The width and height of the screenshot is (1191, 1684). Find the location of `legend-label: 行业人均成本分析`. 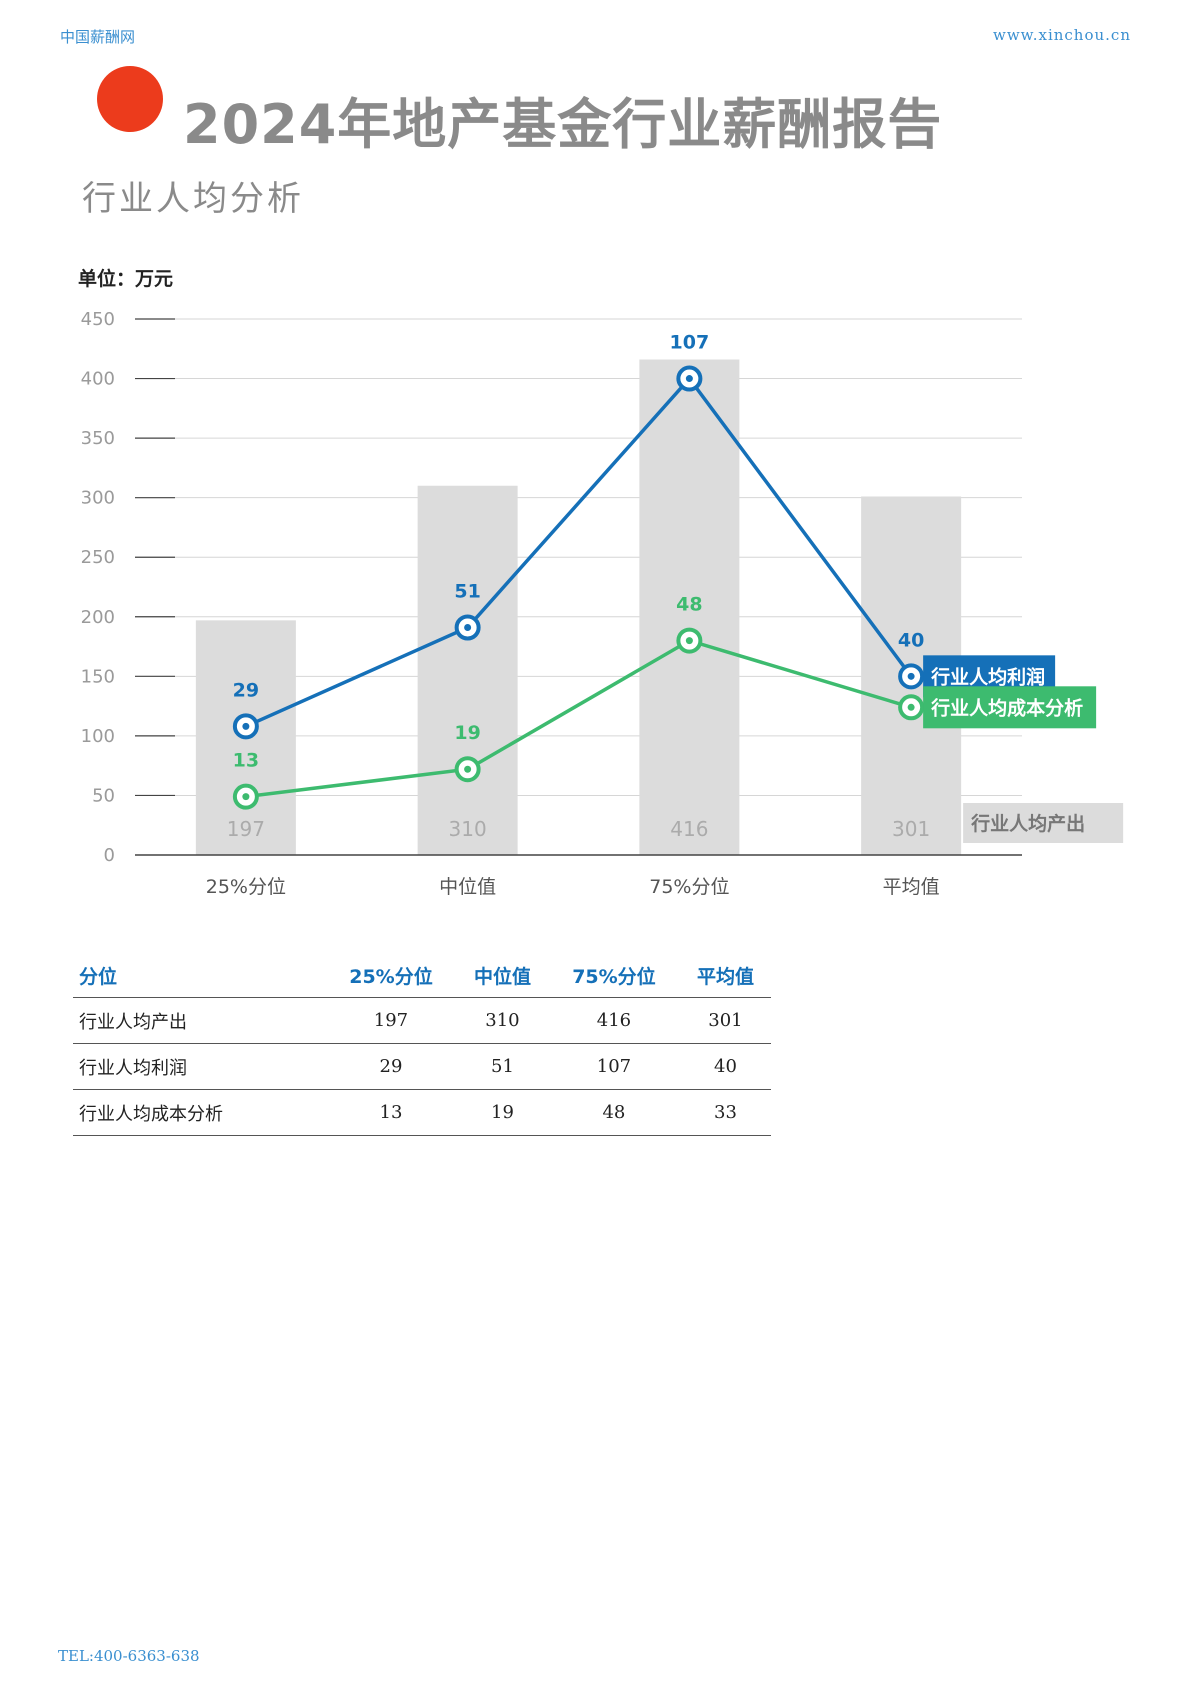

legend-label: 行业人均成本分析 is located at coordinates (1006, 707).